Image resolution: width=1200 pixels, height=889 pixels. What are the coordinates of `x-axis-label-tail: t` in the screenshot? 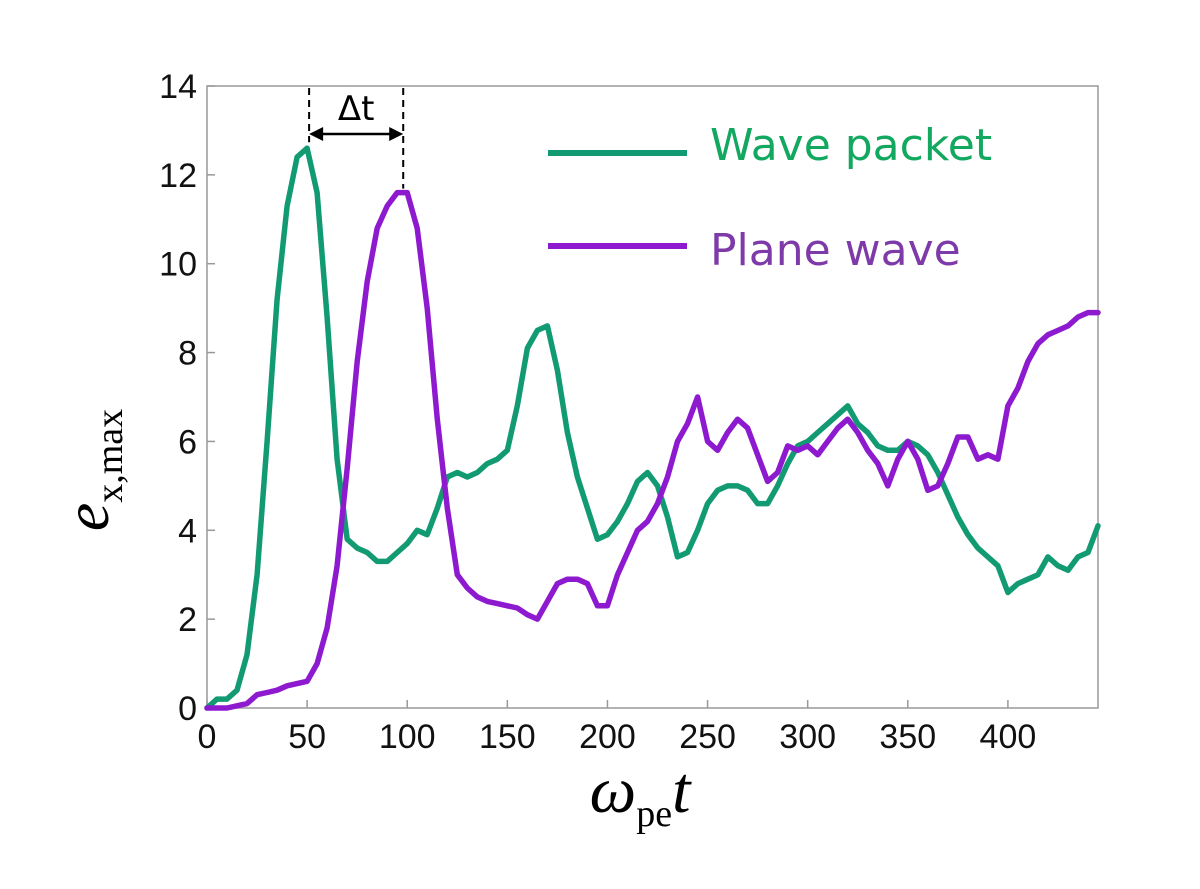 It's located at (682, 790).